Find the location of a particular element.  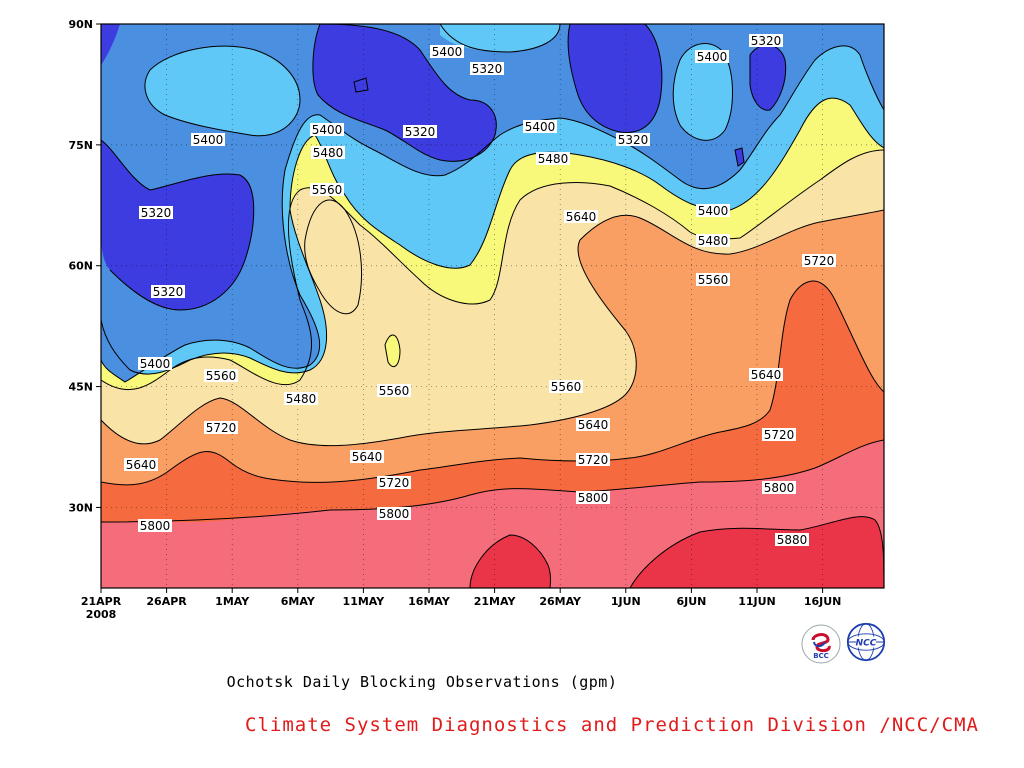

bcc-logo-text: BCC is located at coordinates (821, 656).